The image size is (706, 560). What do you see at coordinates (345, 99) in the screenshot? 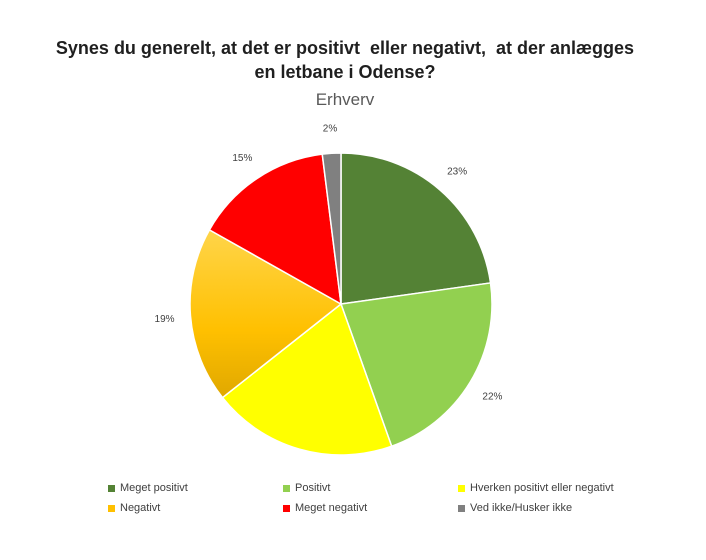
I see `chart-subtitle: Erhverv` at bounding box center [345, 99].